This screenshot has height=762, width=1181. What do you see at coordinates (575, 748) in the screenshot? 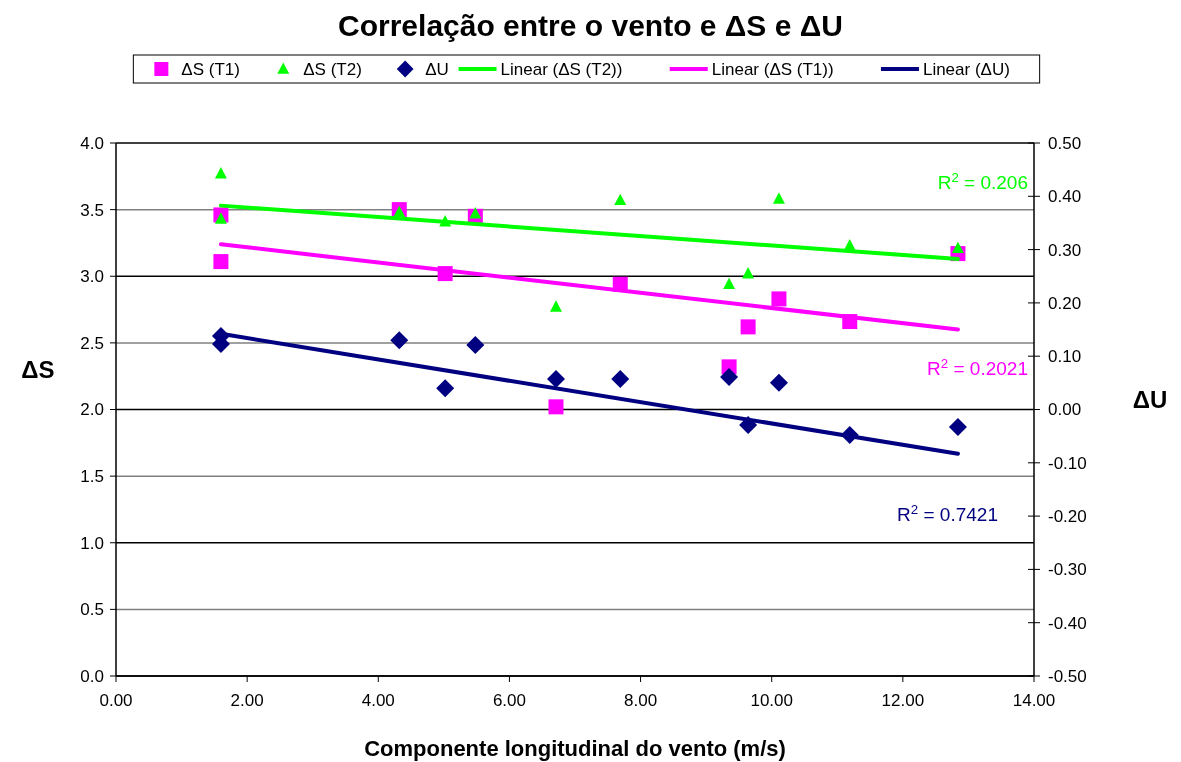
I see `x-axis-title: Componente longitudinal do vento (m/s)` at bounding box center [575, 748].